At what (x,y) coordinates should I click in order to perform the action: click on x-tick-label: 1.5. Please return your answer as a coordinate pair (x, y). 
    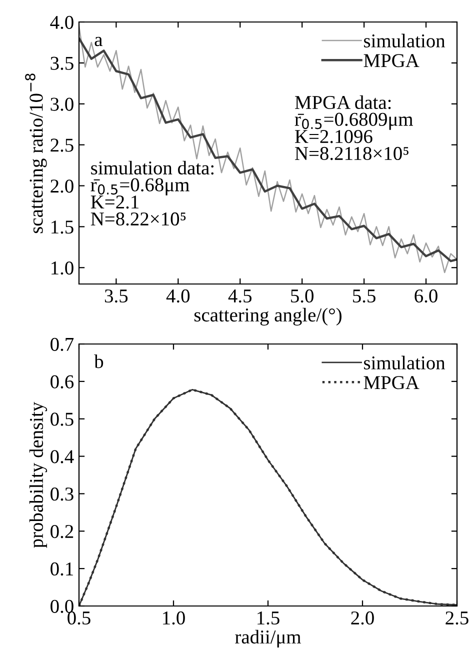
    Looking at the image, I should click on (269, 618).